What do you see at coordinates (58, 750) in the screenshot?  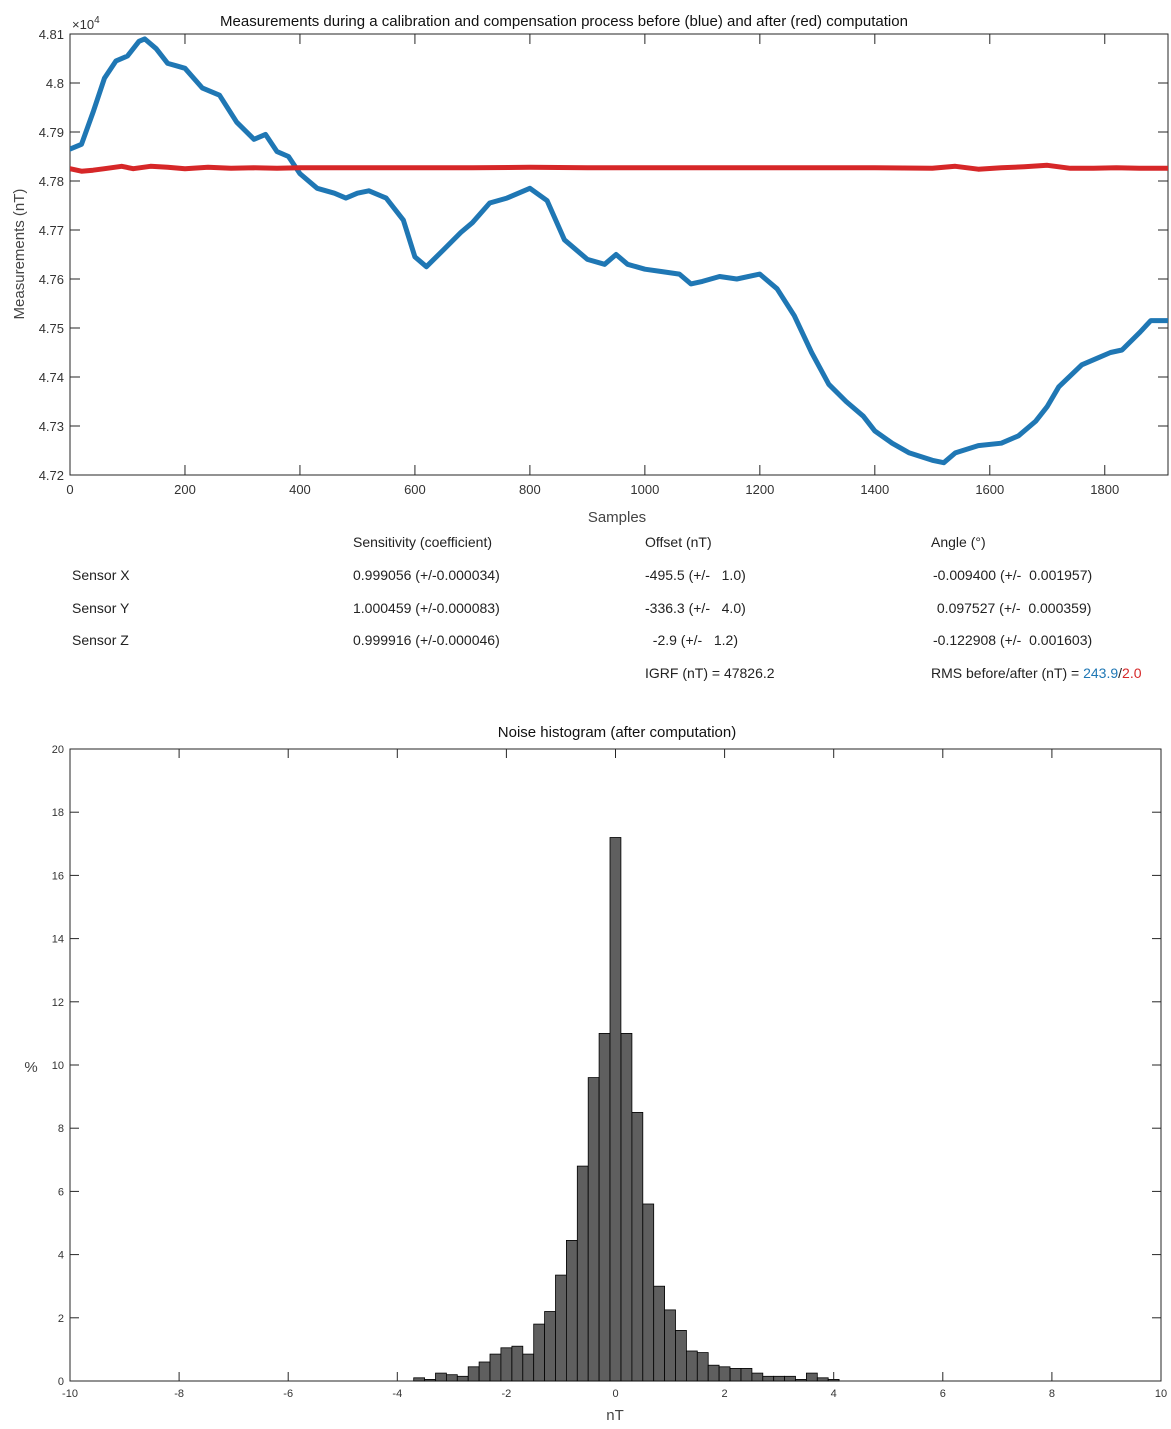 I see `hist-y-tick-label: 20` at bounding box center [58, 750].